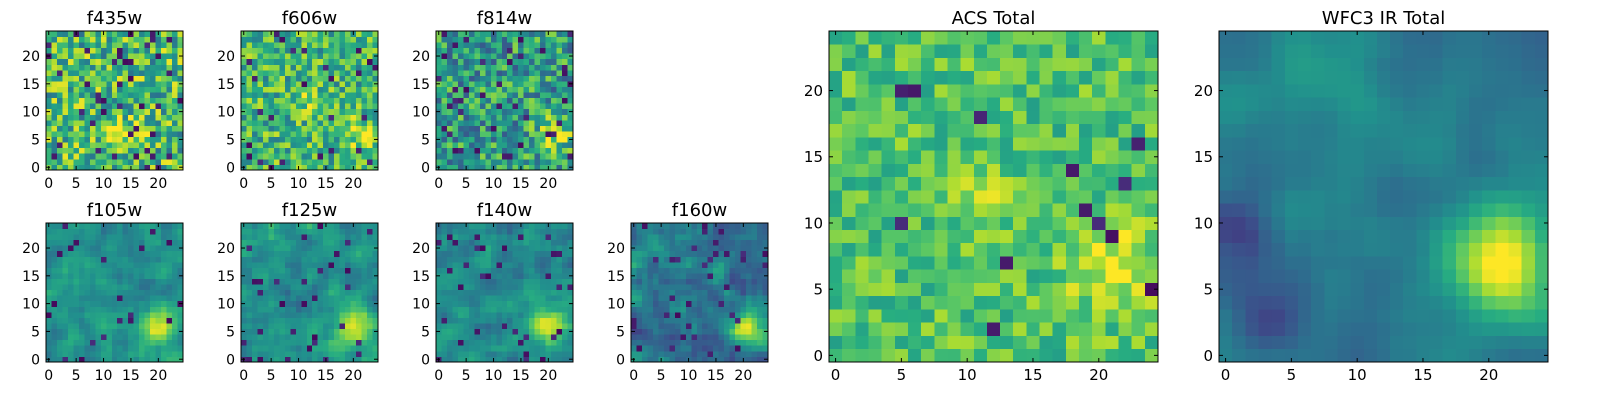 The height and width of the screenshot is (404, 1600). Describe the element at coordinates (35, 332) in the screenshot. I see `y-tick-label: 5` at that location.